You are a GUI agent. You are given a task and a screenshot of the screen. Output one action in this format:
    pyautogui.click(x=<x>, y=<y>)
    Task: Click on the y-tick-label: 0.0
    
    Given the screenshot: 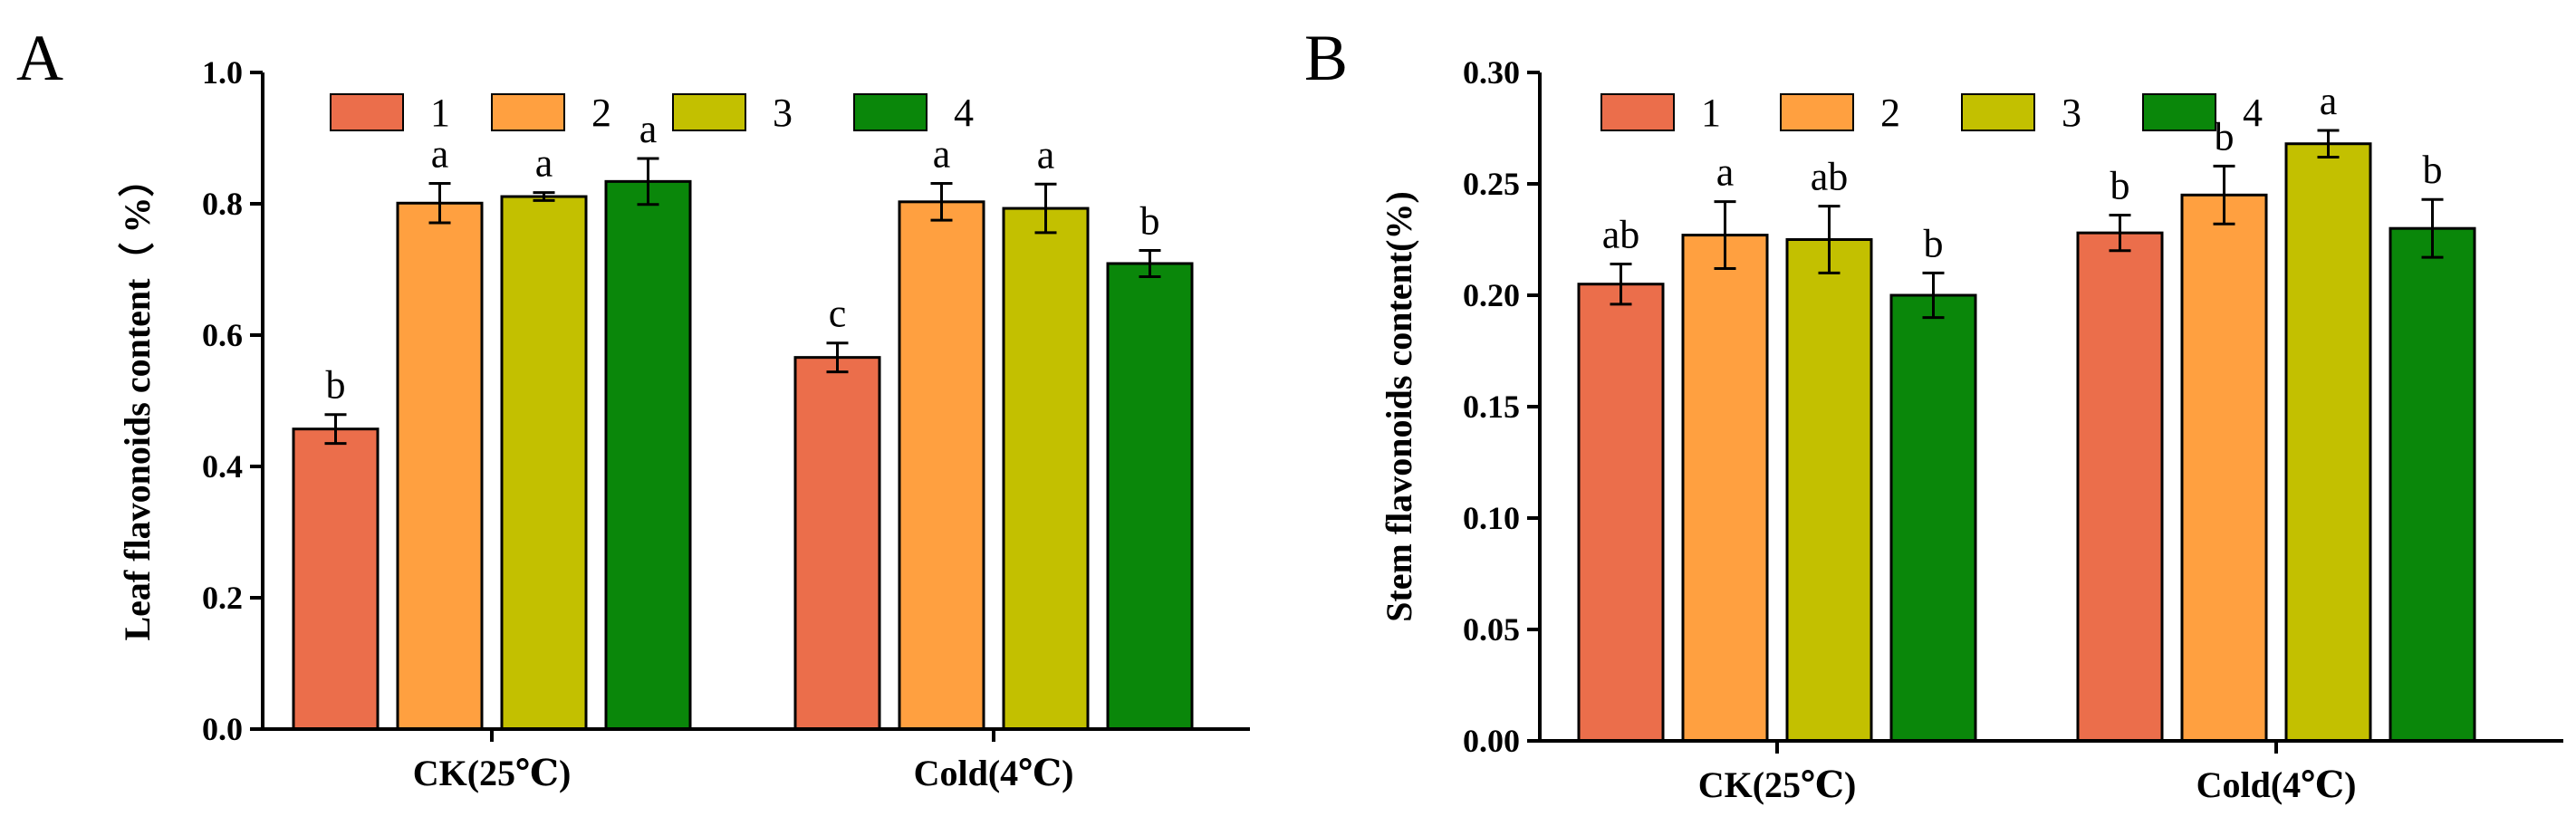 What is the action you would take?
    pyautogui.click(x=222, y=729)
    